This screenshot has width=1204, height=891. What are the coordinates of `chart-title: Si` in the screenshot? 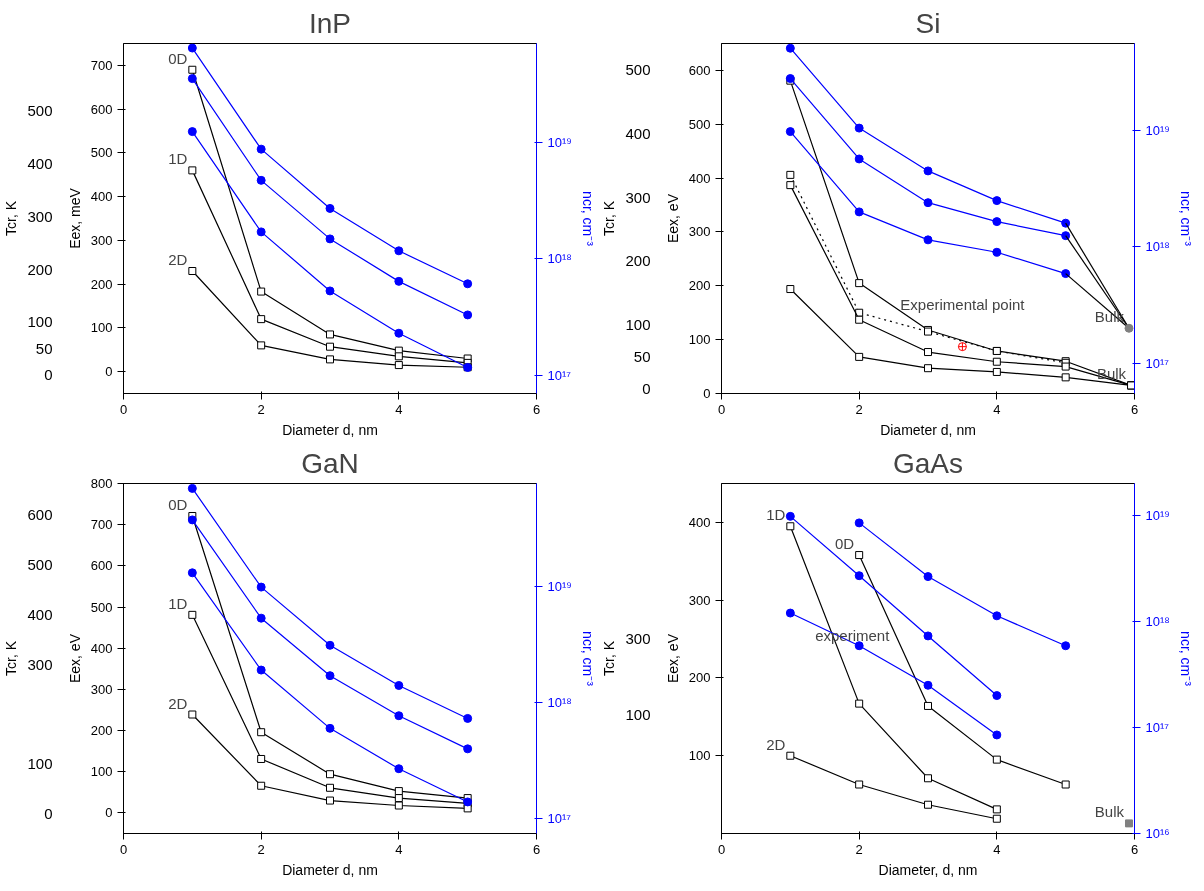 It's located at (928, 23).